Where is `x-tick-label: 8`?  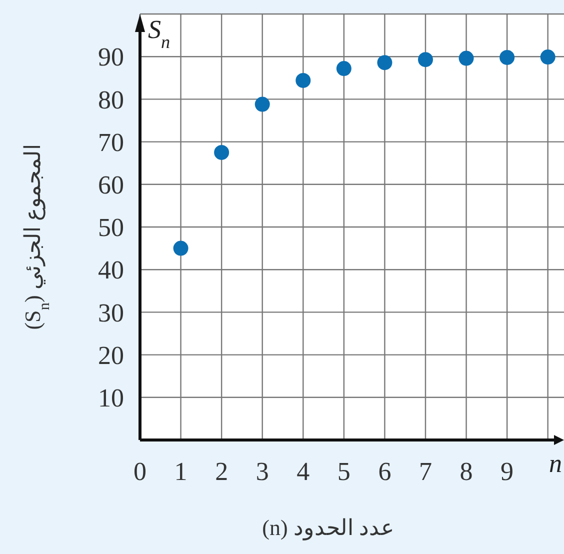 x-tick-label: 8 is located at coordinates (466, 471).